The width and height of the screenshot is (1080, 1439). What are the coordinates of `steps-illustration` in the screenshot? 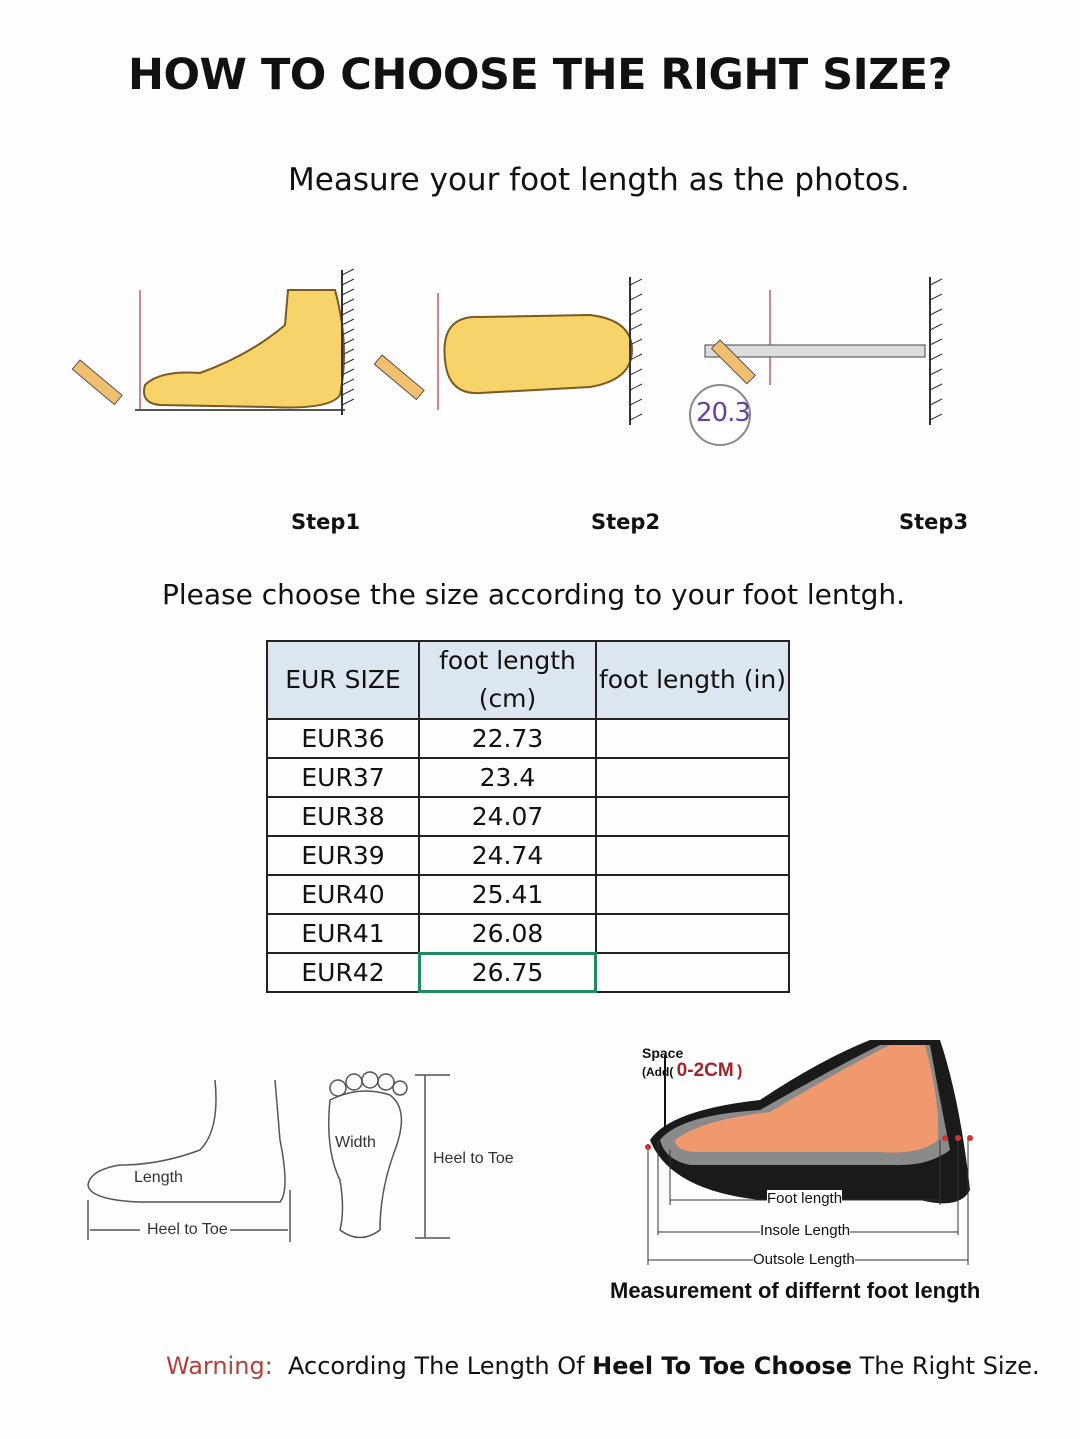 It's located at (507, 357).